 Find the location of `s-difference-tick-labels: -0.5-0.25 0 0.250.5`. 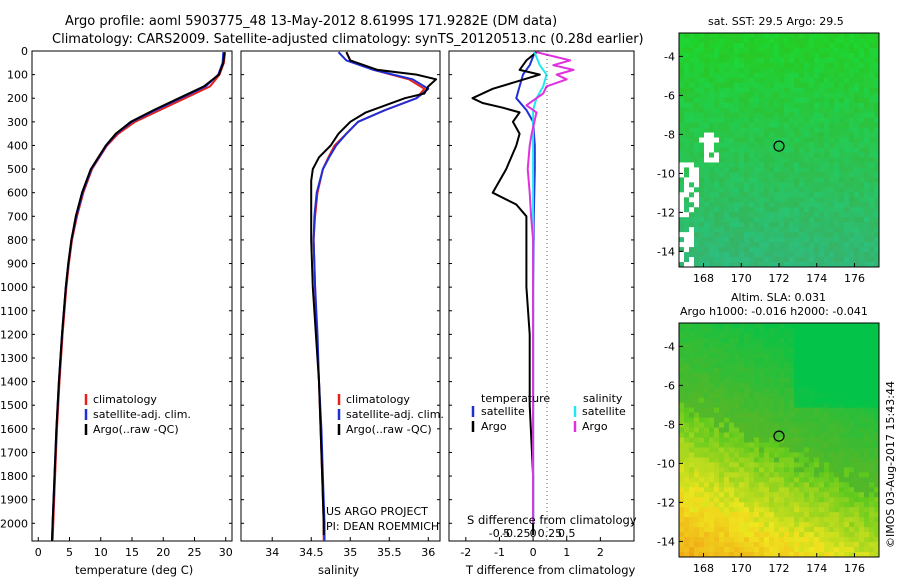

s-difference-tick-labels: -0.5-0.25 0 0.250.5 is located at coordinates (532, 533).